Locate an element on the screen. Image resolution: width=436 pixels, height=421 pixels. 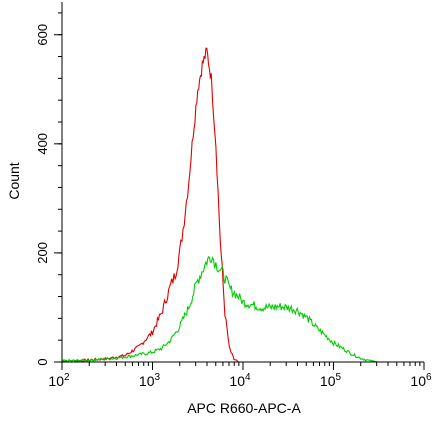
y-axis-label: Count is located at coordinates (14, 180).